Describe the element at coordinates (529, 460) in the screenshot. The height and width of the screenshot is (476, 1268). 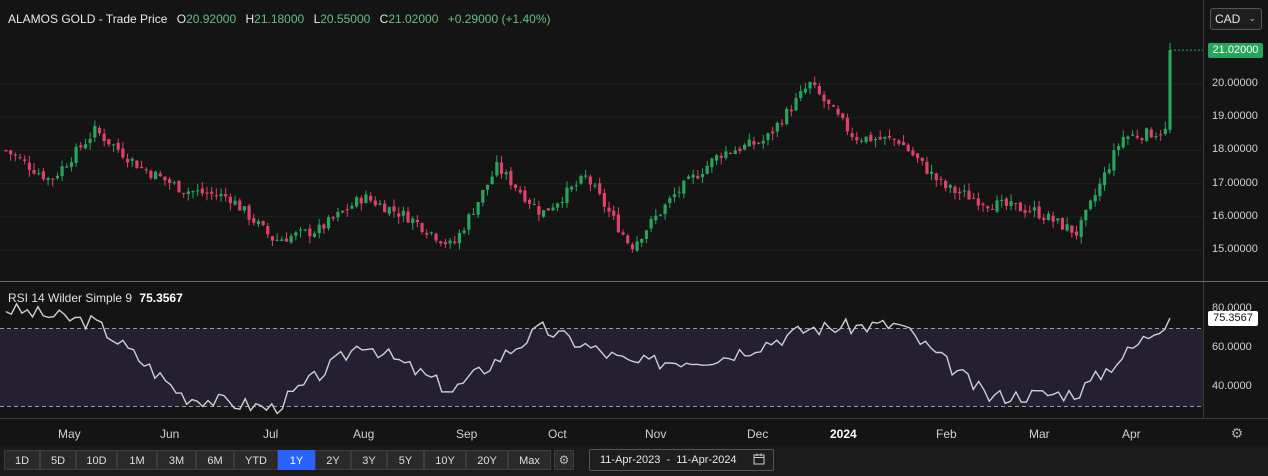
I see `range-button-max: Max` at that location.